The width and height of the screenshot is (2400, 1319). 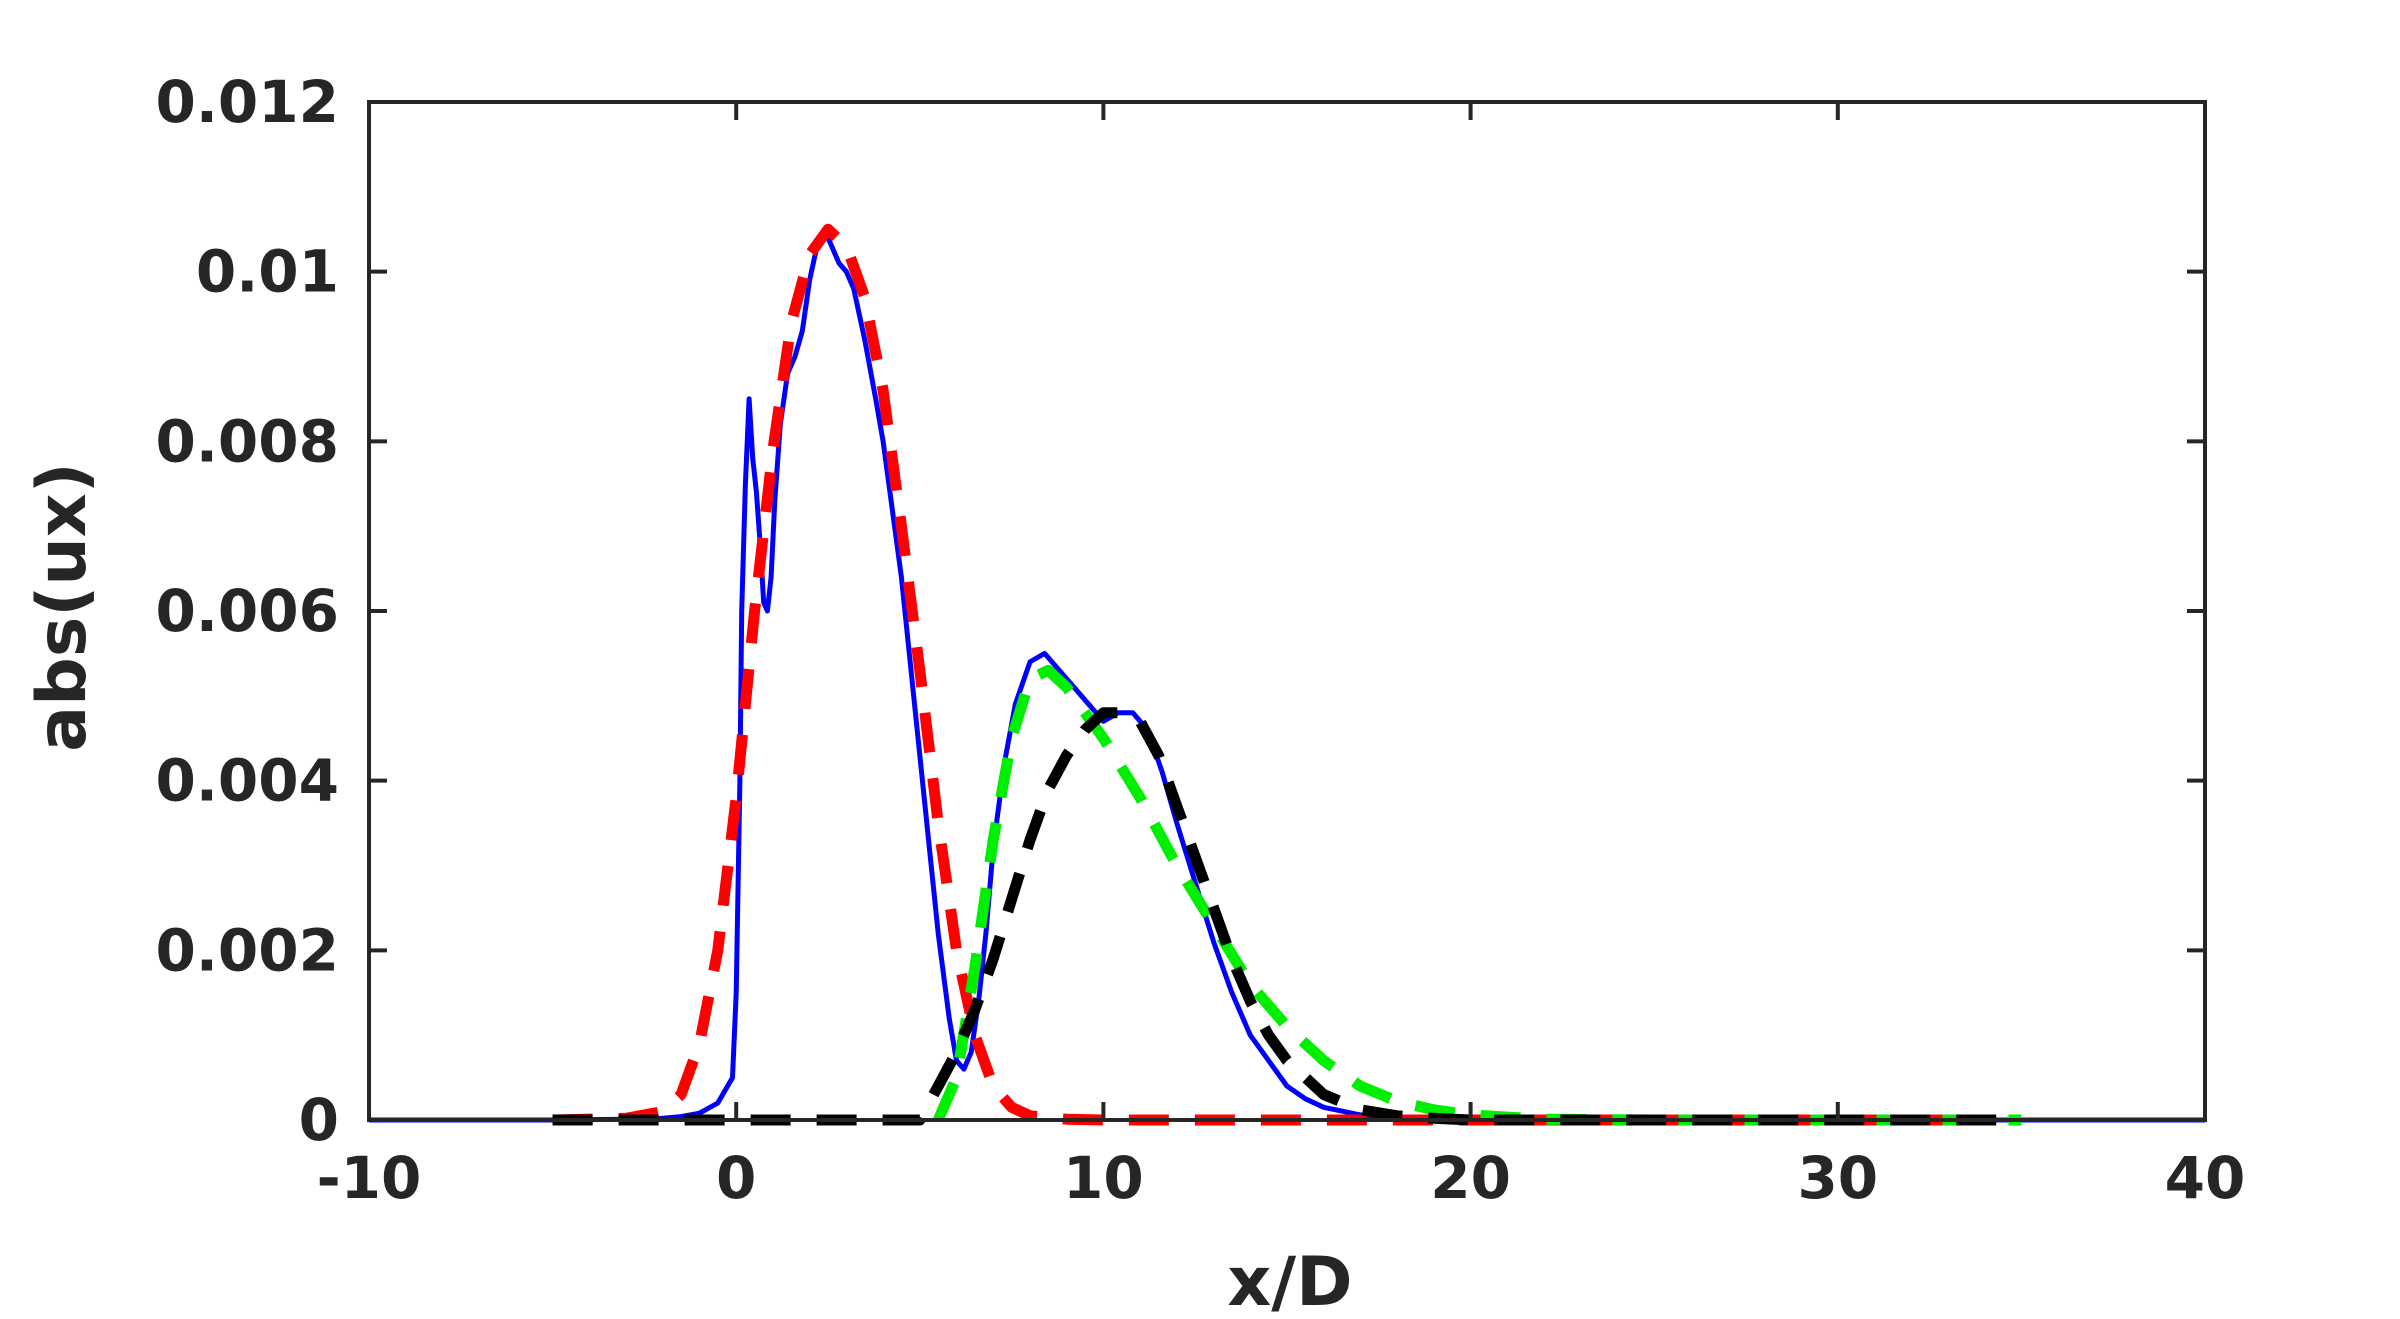 What do you see at coordinates (736, 1178) in the screenshot?
I see `x-tick-label: 0` at bounding box center [736, 1178].